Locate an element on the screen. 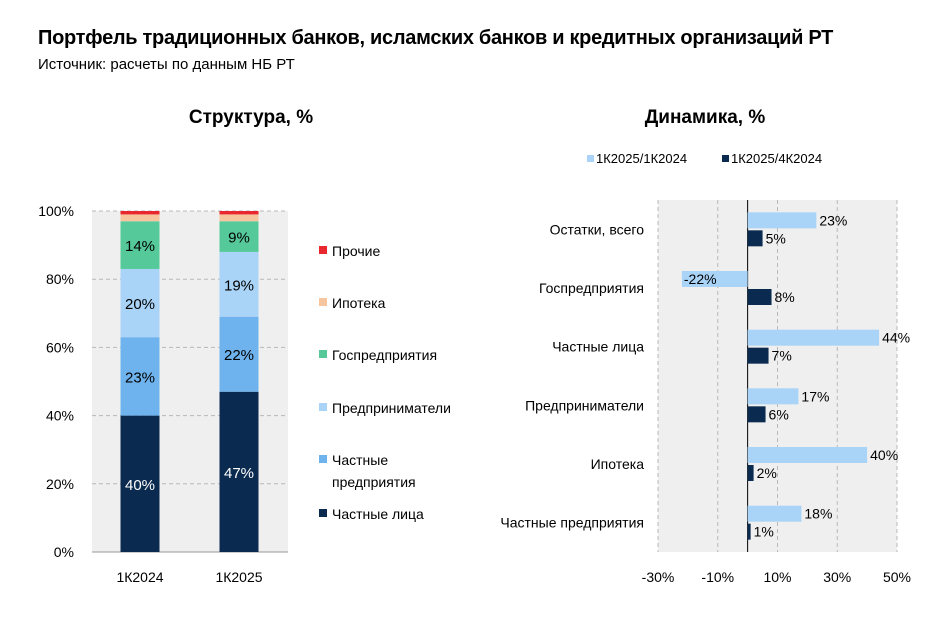 The width and height of the screenshot is (948, 618). structure-y-tick-label: 60% is located at coordinates (60, 347).